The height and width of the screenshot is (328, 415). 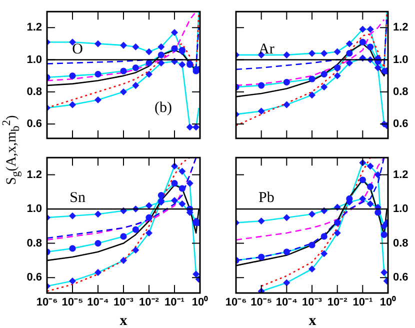 I want to click on annotation: Pb, so click(x=266, y=198).